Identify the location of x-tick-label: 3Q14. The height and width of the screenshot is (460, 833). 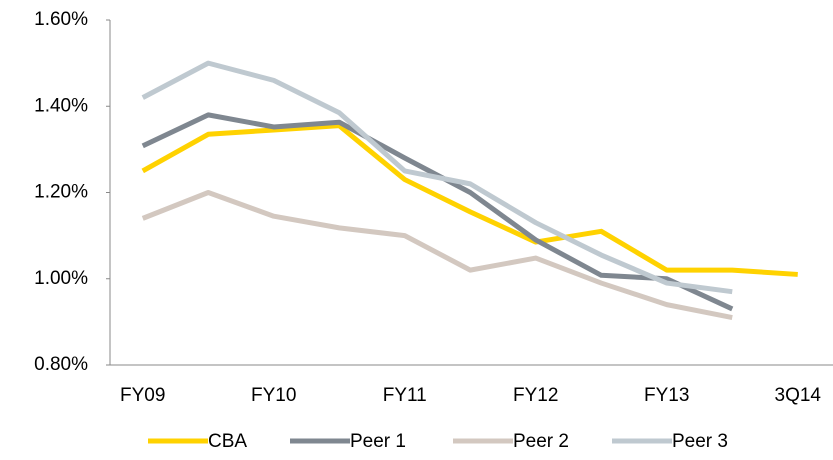
(798, 395).